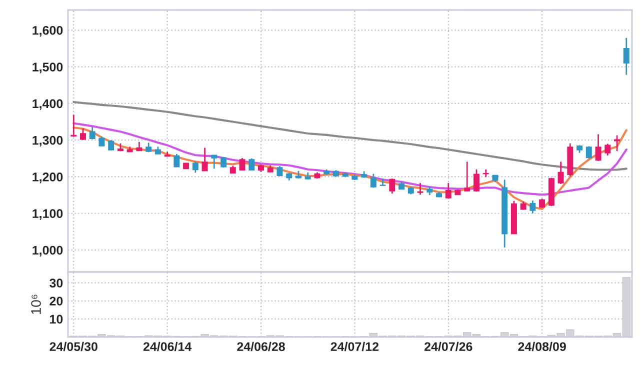 The image size is (642, 366). What do you see at coordinates (47, 104) in the screenshot?
I see `y-tick-label: 1,400` at bounding box center [47, 104].